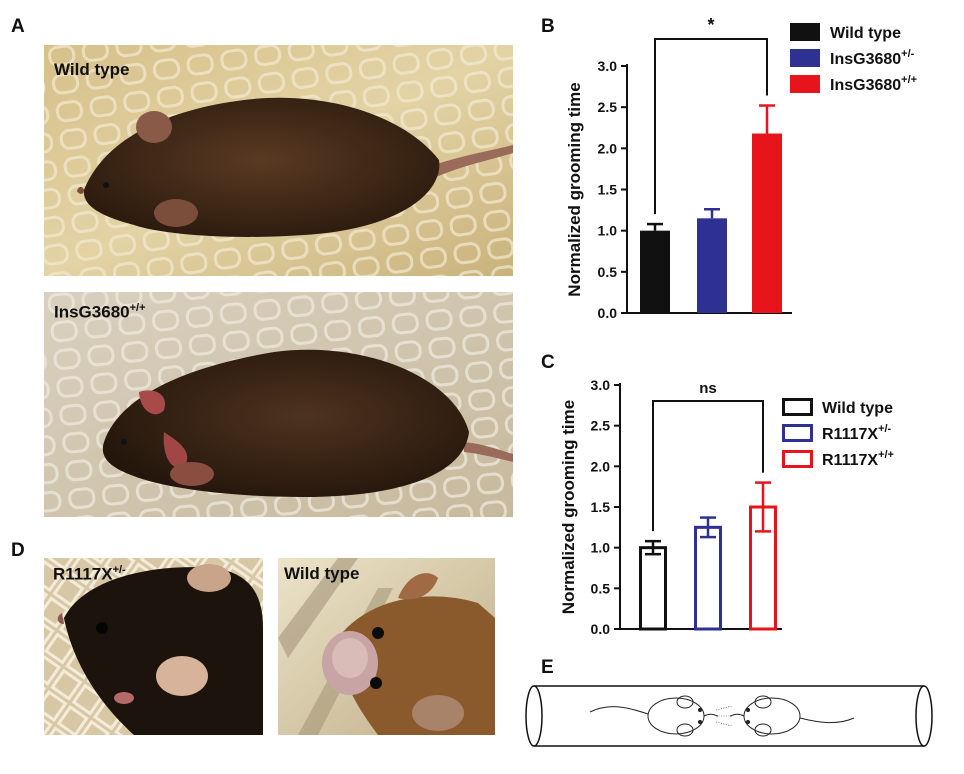 The height and width of the screenshot is (774, 964). Describe the element at coordinates (322, 573) in the screenshot. I see `photo-label-wild-type-d: Wild type` at that location.